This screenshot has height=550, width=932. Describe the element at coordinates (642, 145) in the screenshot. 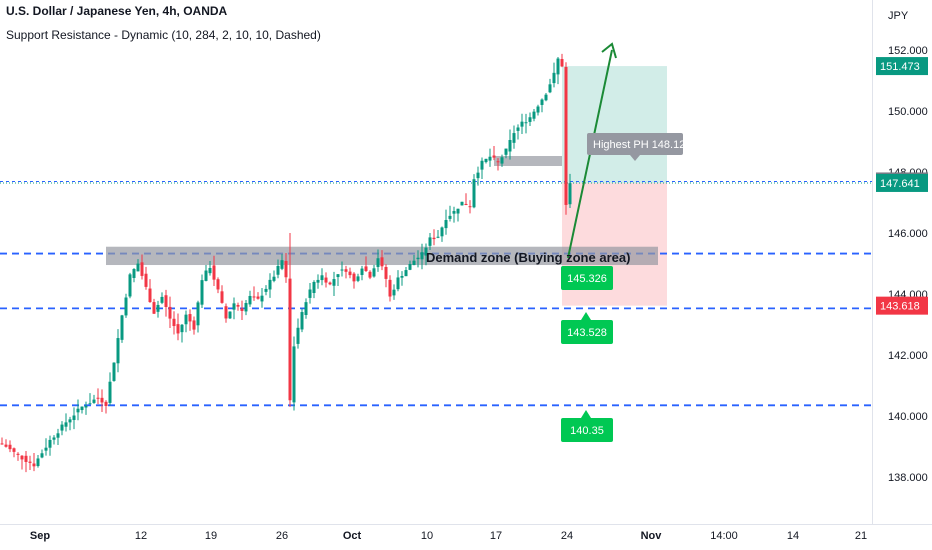

I see `highest-ph-label: Highest PH 148.127` at that location.